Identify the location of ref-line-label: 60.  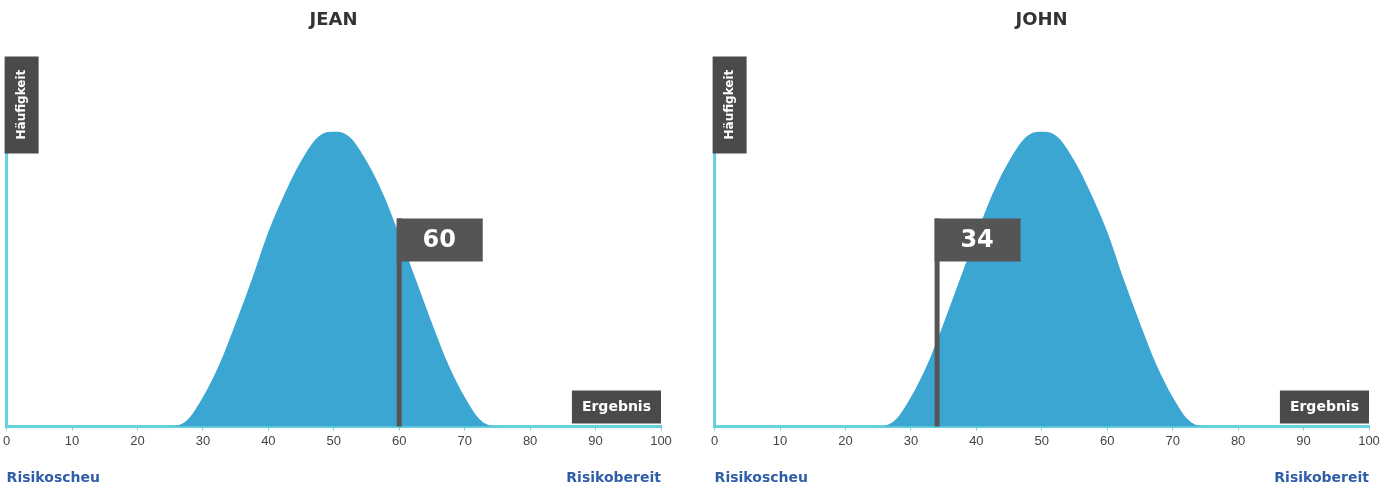
(439, 238).